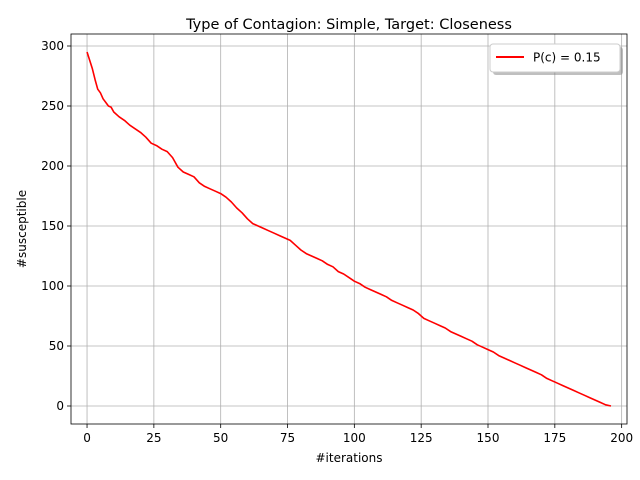 Image resolution: width=640 pixels, height=480 pixels. Describe the element at coordinates (567, 58) in the screenshot. I see `legend-entry-label: P(c) = 0.15` at that location.